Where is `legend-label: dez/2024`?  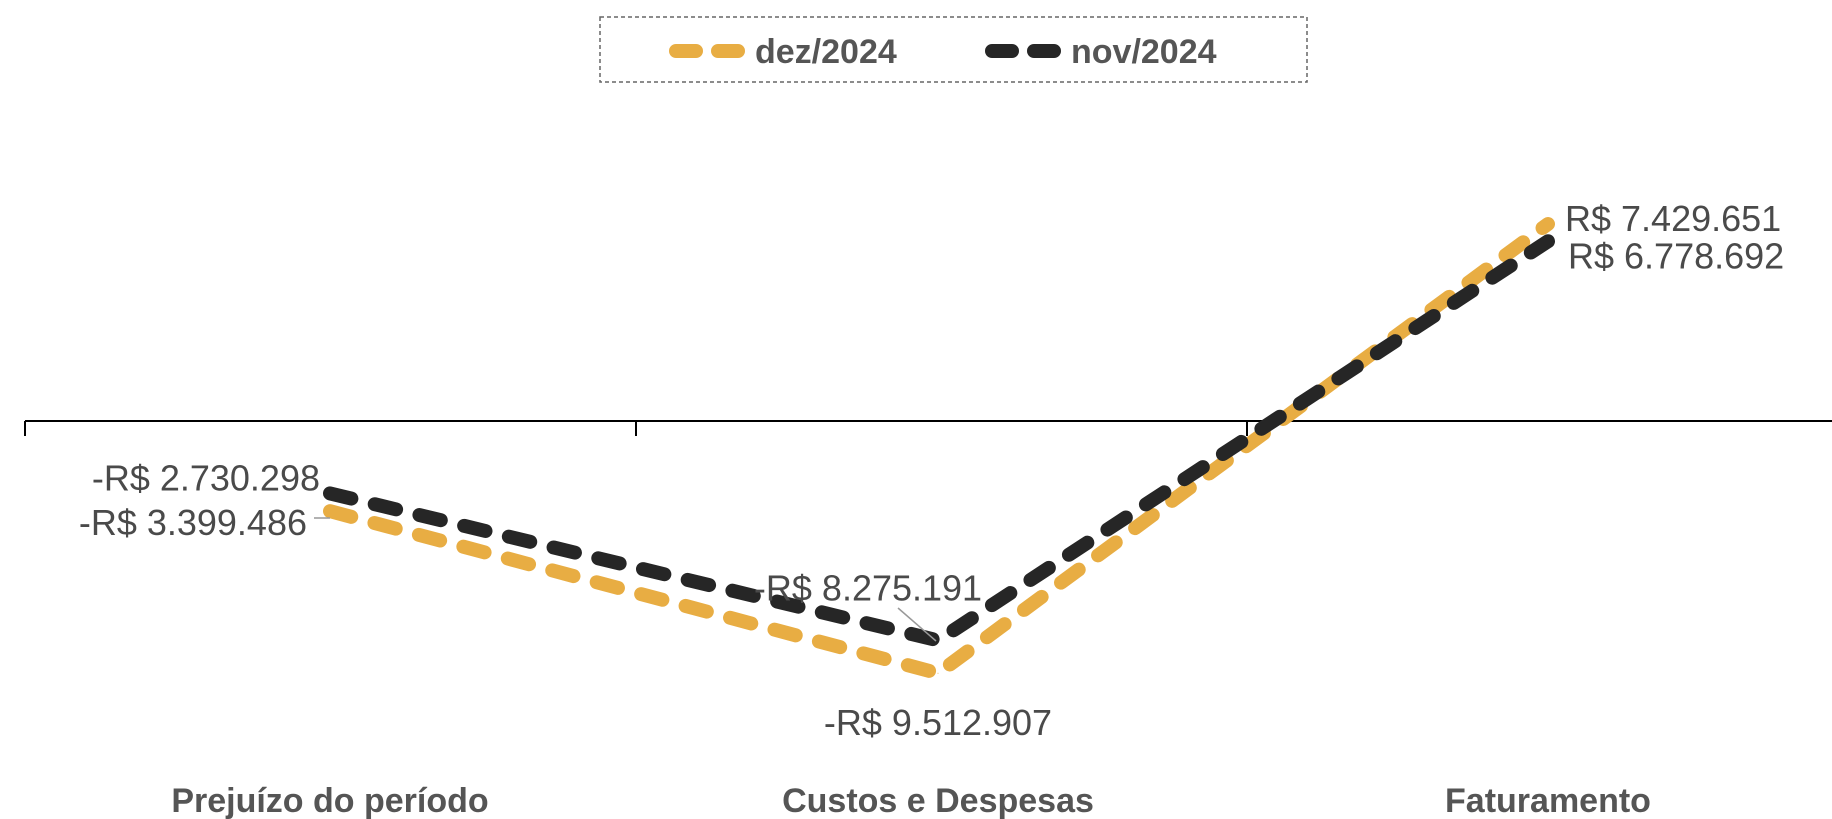
legend-label: dez/2024 is located at coordinates (826, 52).